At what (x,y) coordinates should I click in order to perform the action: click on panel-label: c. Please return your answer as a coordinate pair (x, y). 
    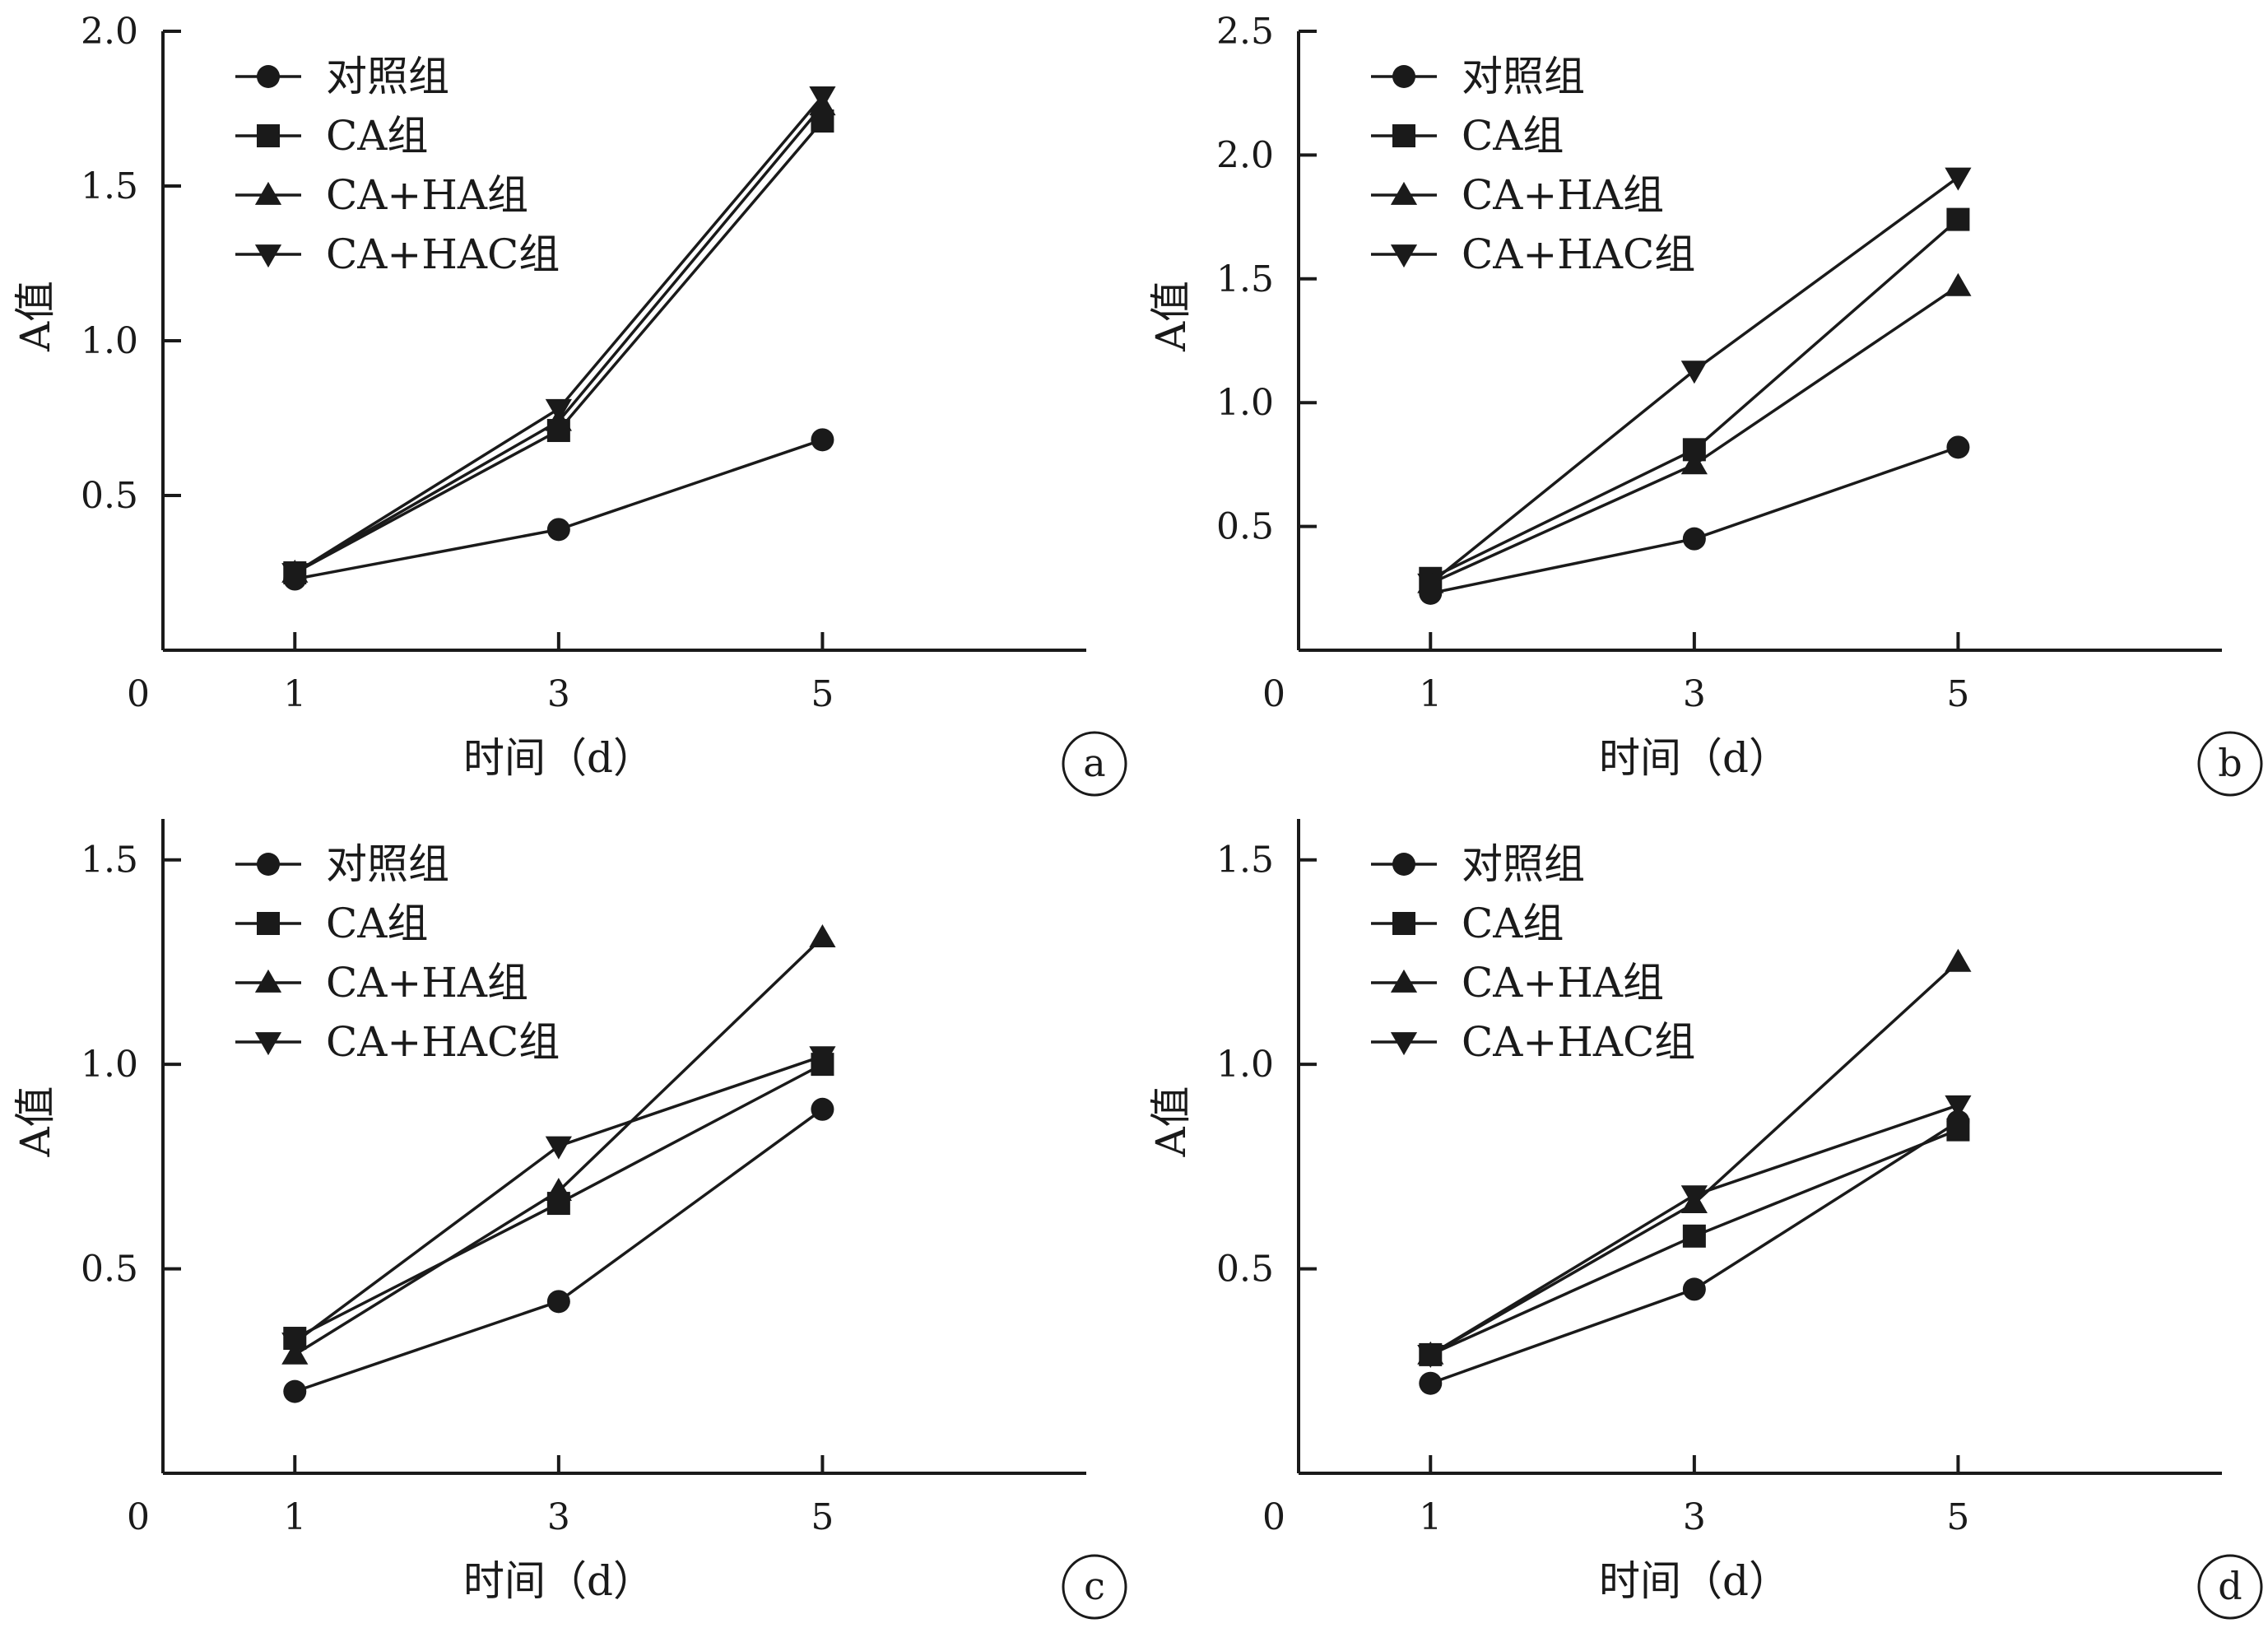
    Looking at the image, I should click on (1094, 1586).